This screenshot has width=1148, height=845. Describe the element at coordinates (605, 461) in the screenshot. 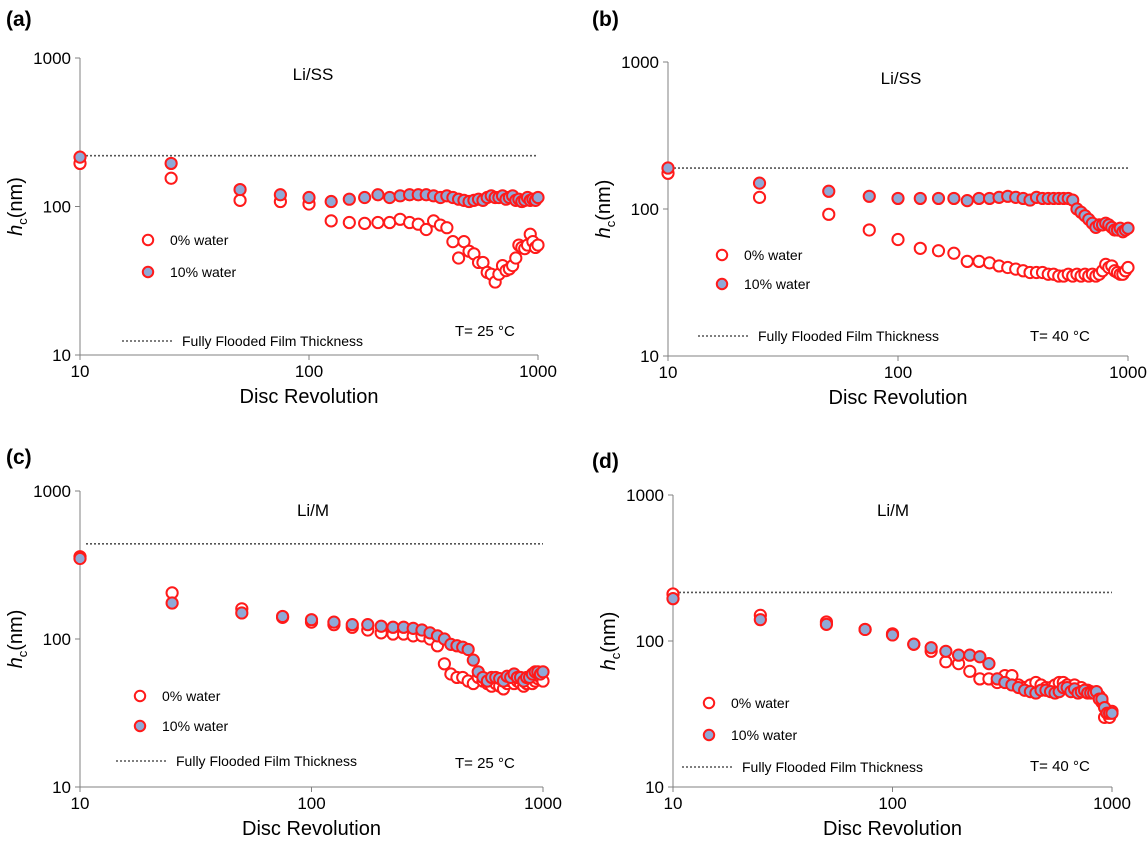

I see `panel-label: (d)` at that location.